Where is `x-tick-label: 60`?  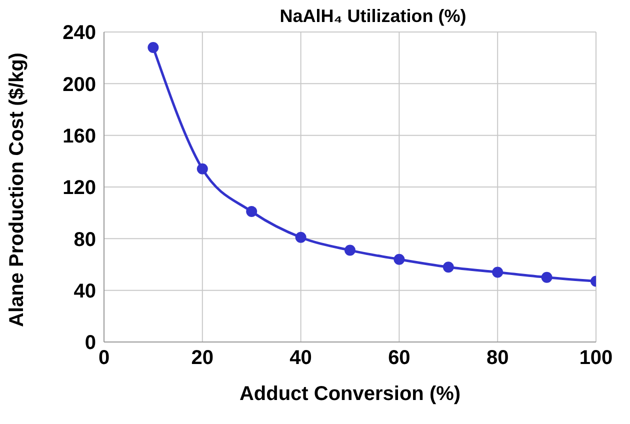 x-tick-label: 60 is located at coordinates (399, 358).